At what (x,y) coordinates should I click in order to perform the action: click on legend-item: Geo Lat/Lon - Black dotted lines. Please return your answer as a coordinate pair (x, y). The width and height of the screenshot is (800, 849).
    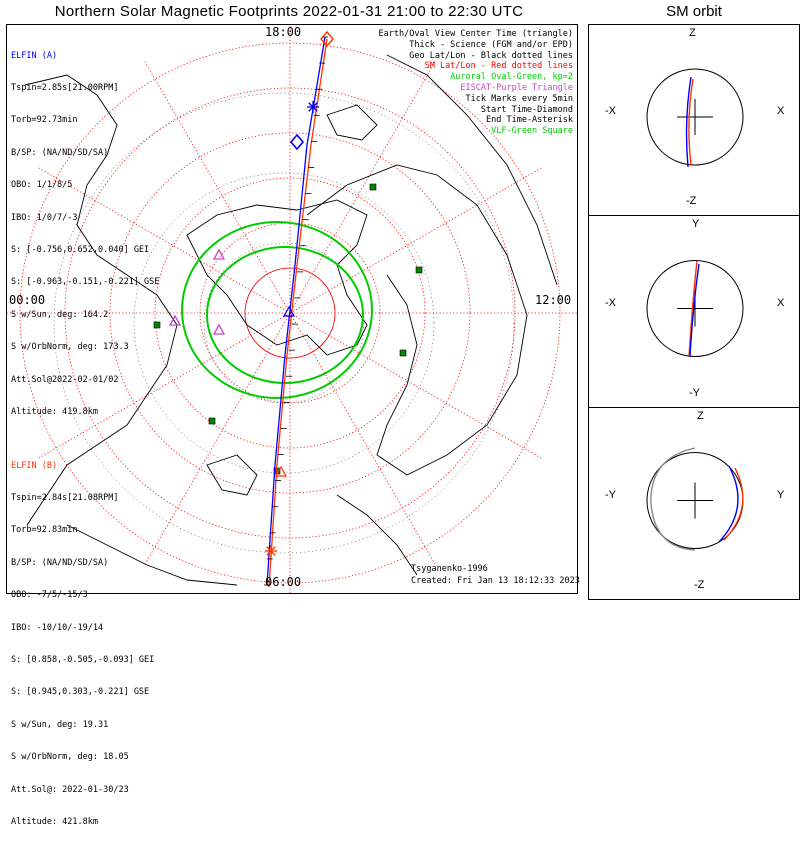
    Looking at the image, I should click on (491, 55).